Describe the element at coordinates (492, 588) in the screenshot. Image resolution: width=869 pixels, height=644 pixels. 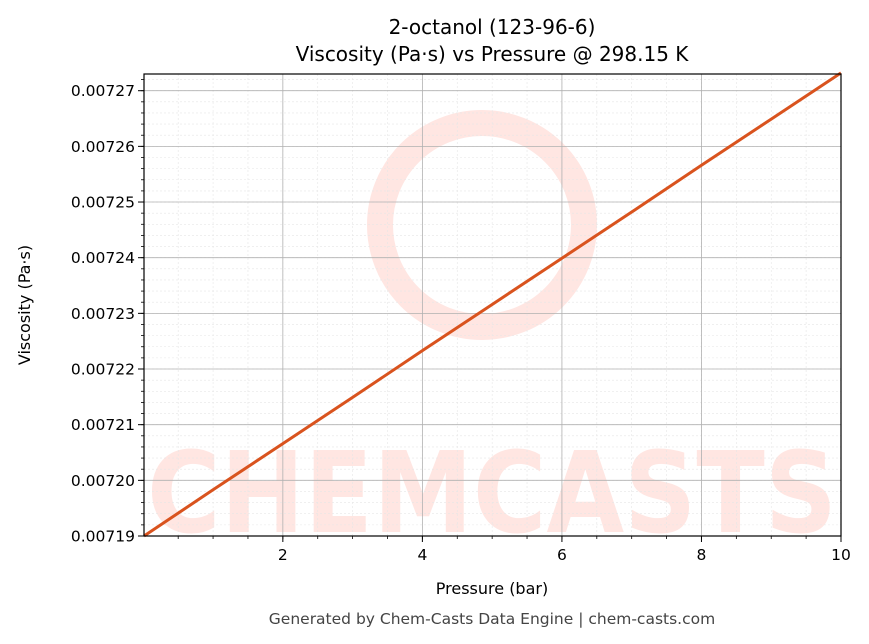
I see `x-axis-label: Pressure (bar)` at that location.